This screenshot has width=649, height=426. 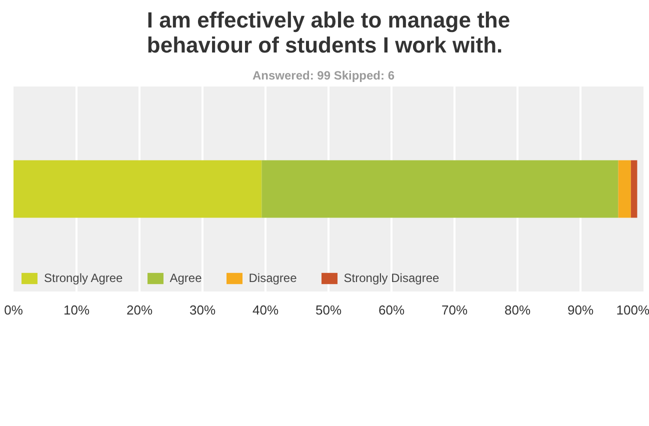 What do you see at coordinates (391, 310) in the screenshot?
I see `x-tick-label: 60%` at bounding box center [391, 310].